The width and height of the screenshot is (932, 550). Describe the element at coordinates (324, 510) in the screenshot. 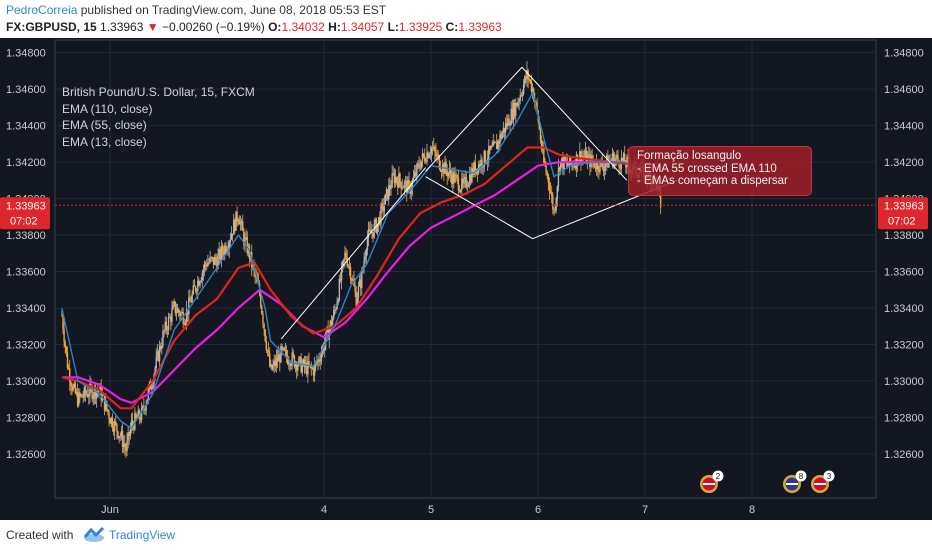

I see `x-tick-label: 4` at that location.